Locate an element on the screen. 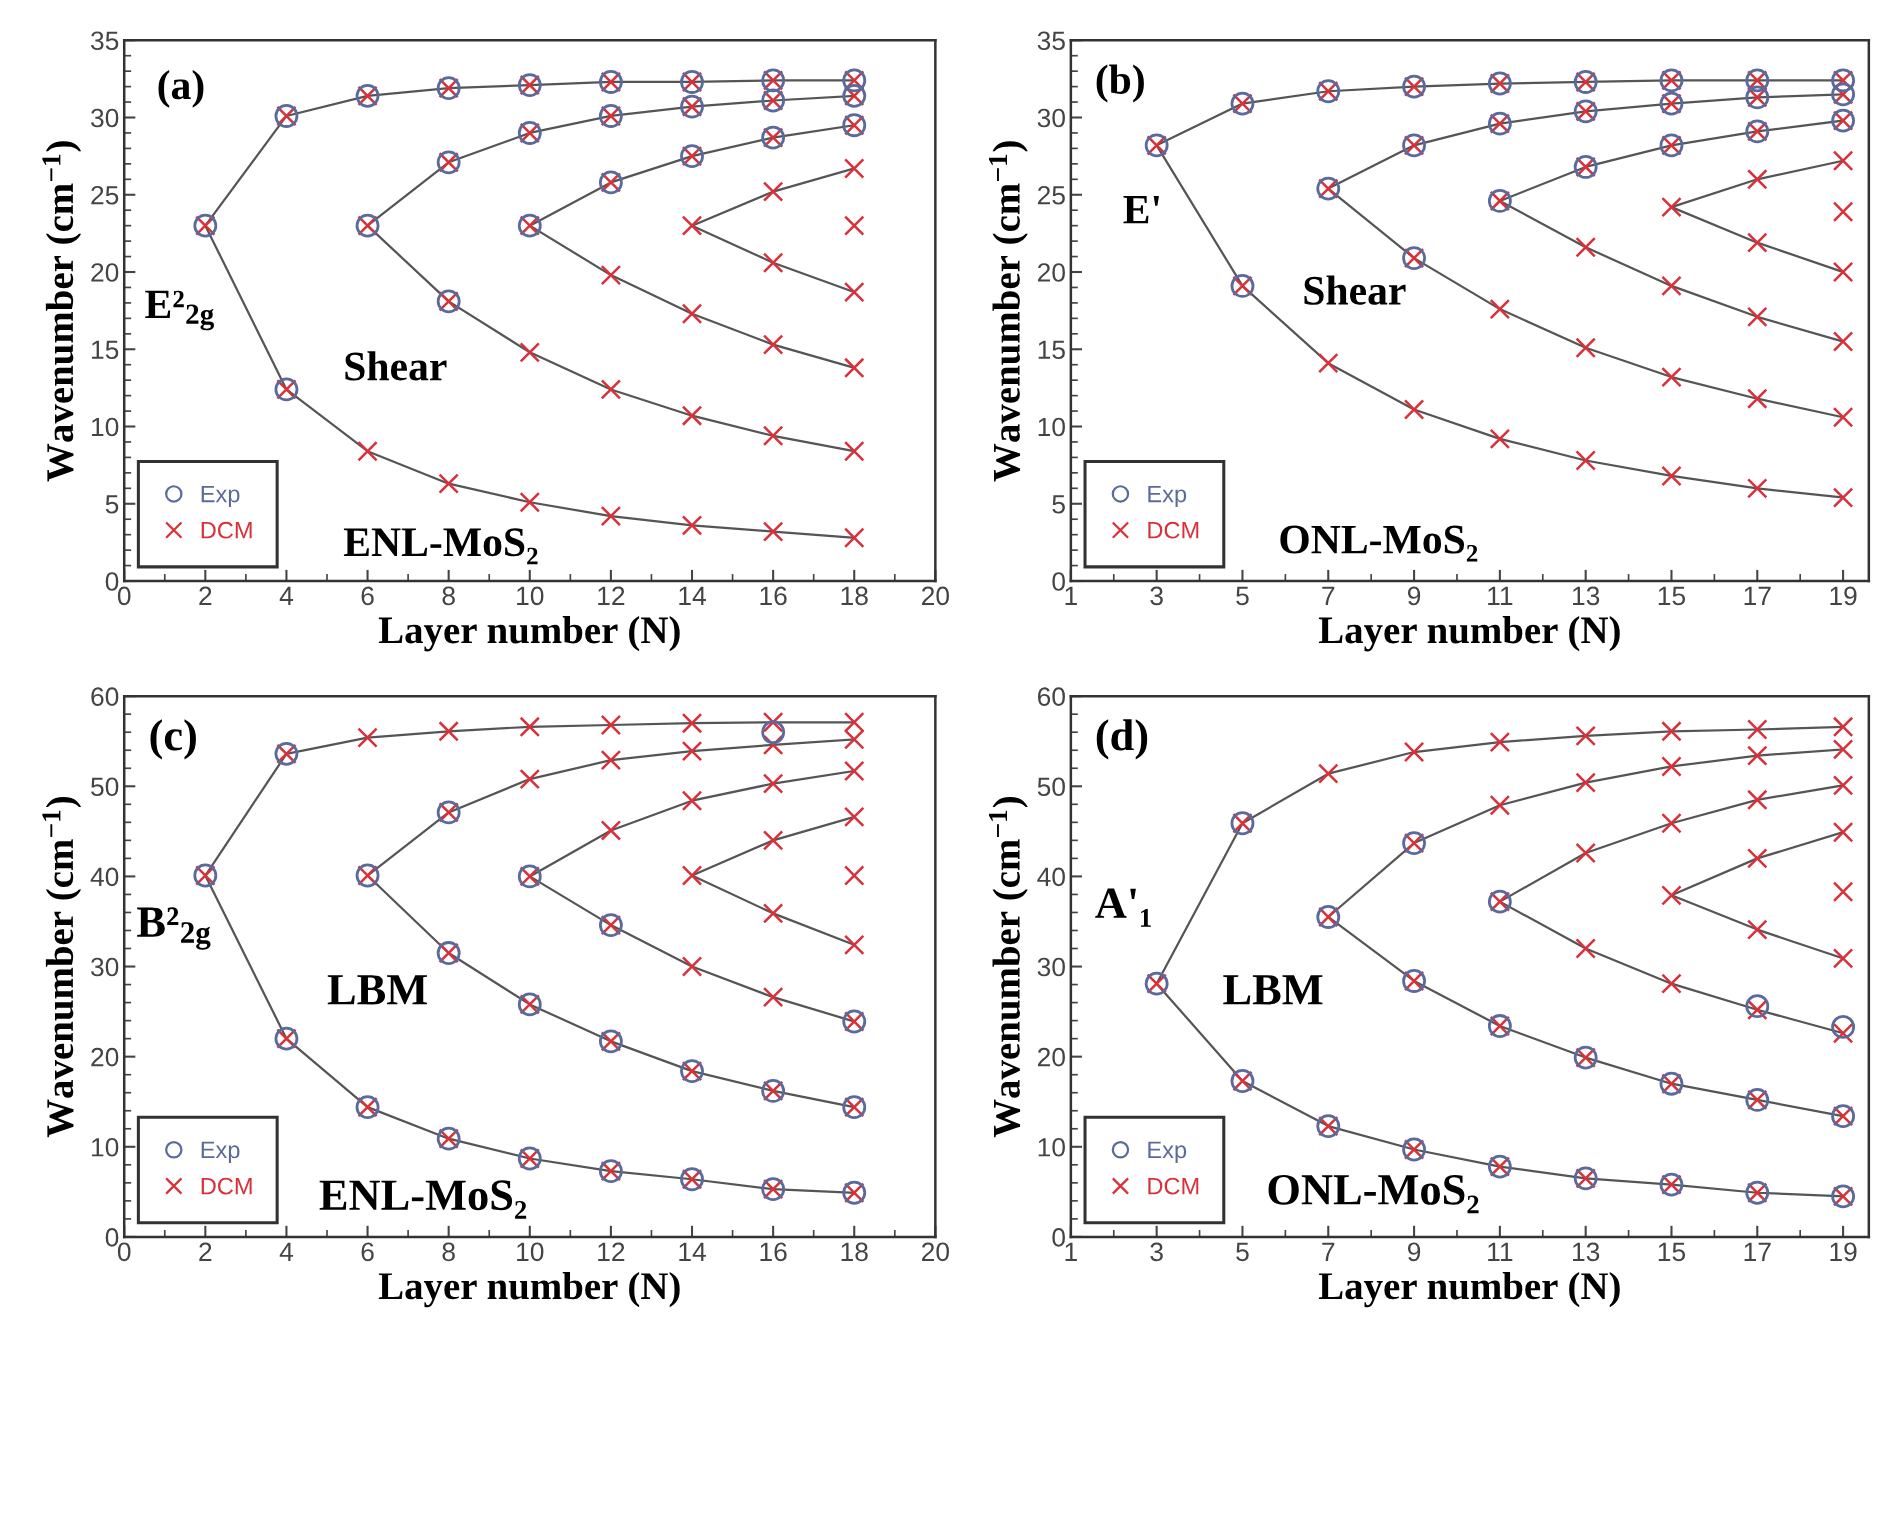 Image resolution: width=1882 pixels, height=1519 pixels. annotation: (a) is located at coordinates (181, 89).